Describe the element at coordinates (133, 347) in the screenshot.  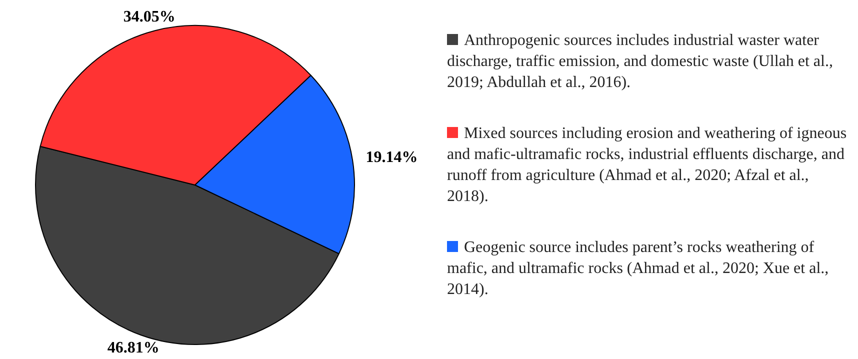
I see `data-label: 46.81%` at that location.